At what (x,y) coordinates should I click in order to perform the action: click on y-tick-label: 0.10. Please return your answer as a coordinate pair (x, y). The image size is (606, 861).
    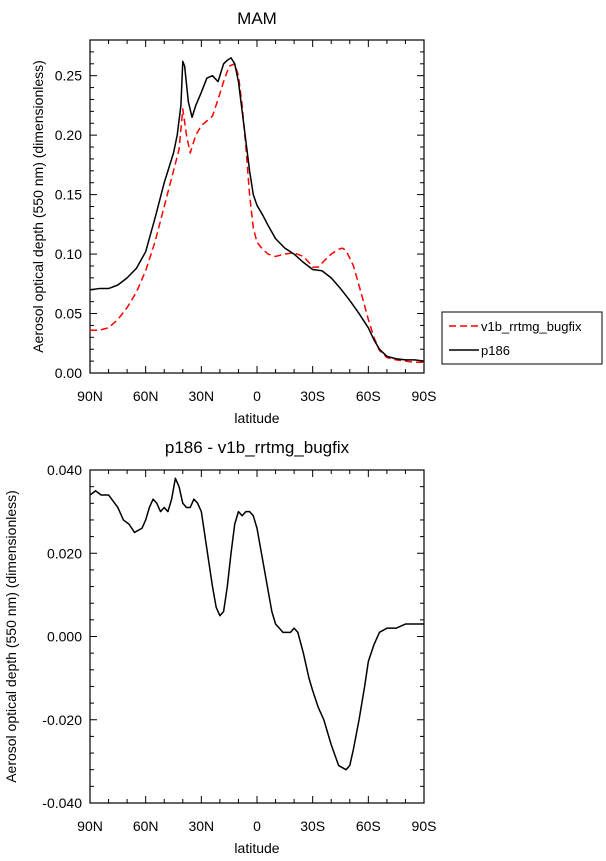
    Looking at the image, I should click on (68, 254).